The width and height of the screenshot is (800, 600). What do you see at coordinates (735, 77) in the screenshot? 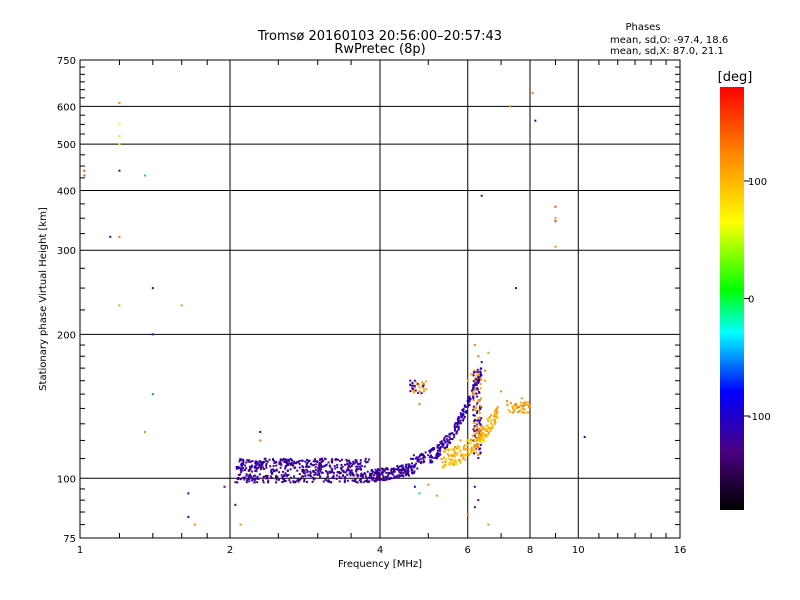
I see `colorbar-label: [deg]` at bounding box center [735, 77].